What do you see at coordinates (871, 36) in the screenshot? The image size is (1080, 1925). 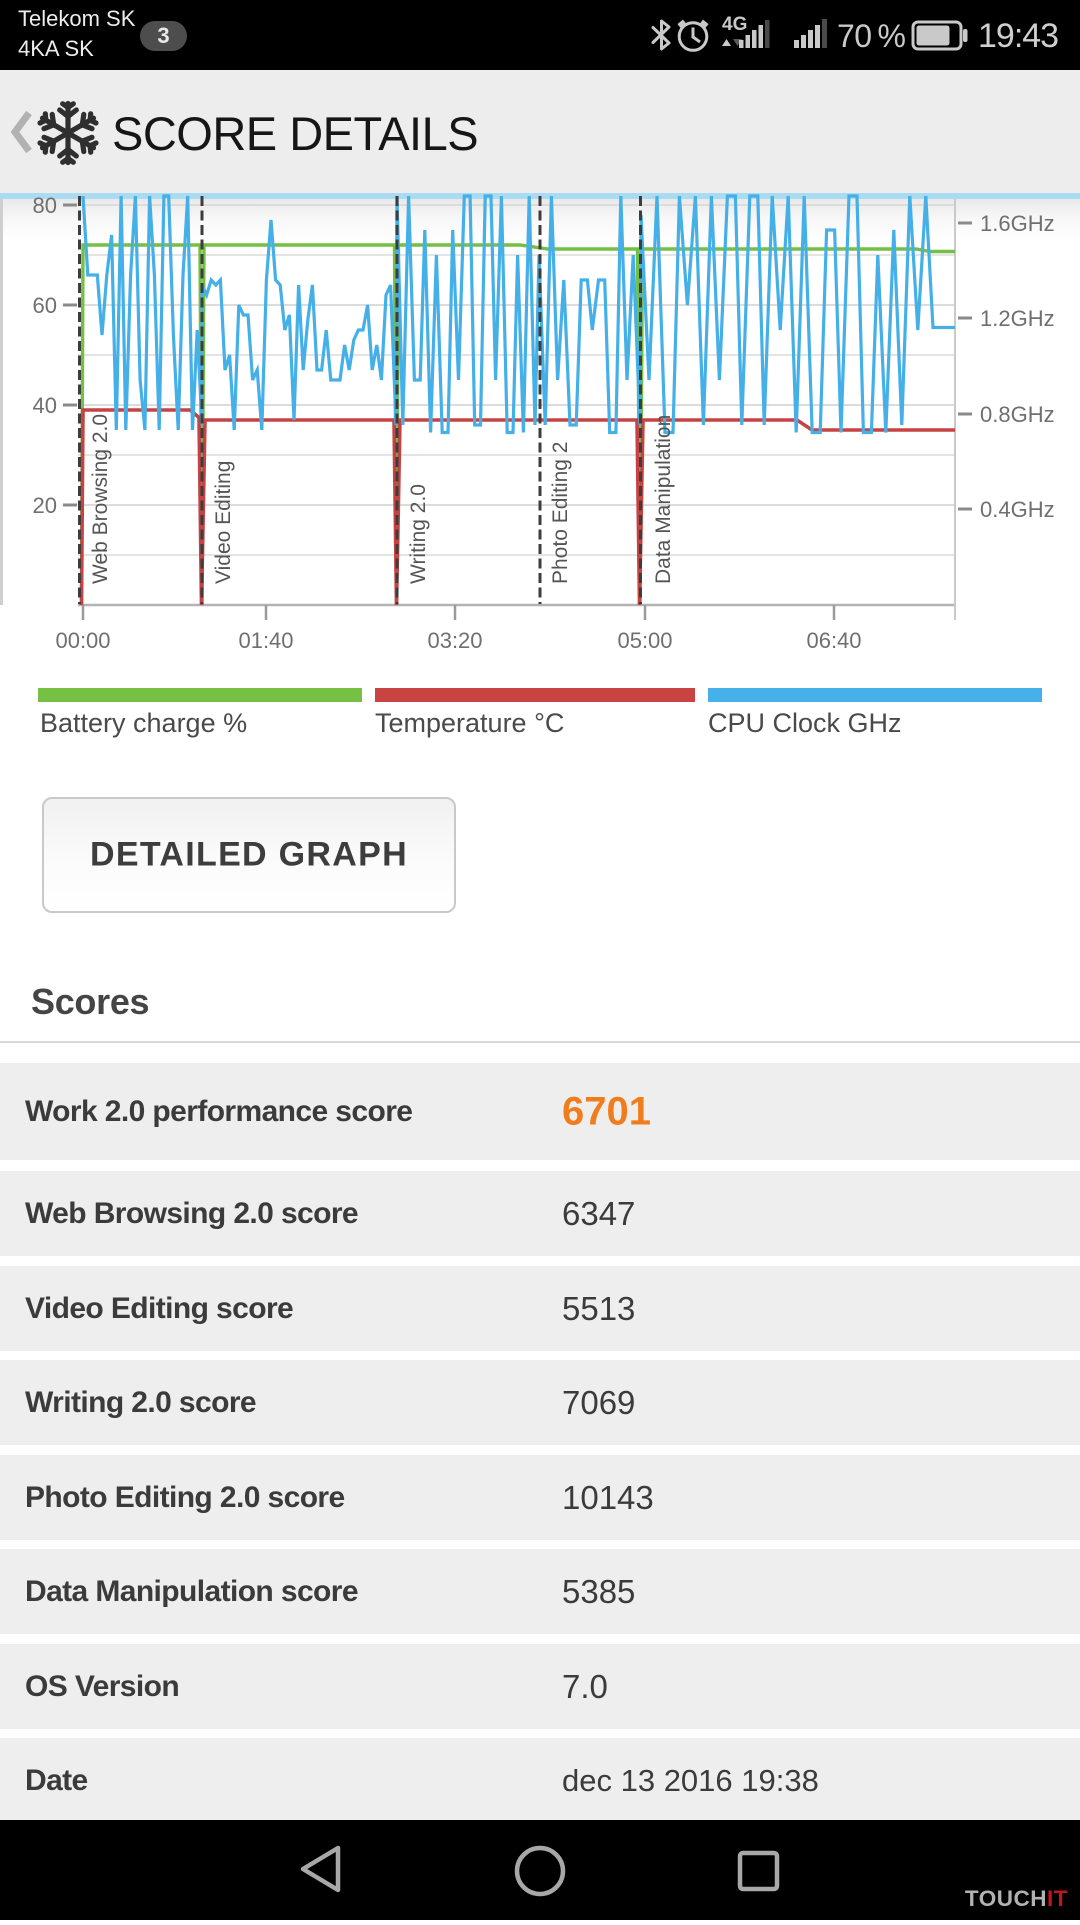 I see `svg-text: 70 %` at bounding box center [871, 36].